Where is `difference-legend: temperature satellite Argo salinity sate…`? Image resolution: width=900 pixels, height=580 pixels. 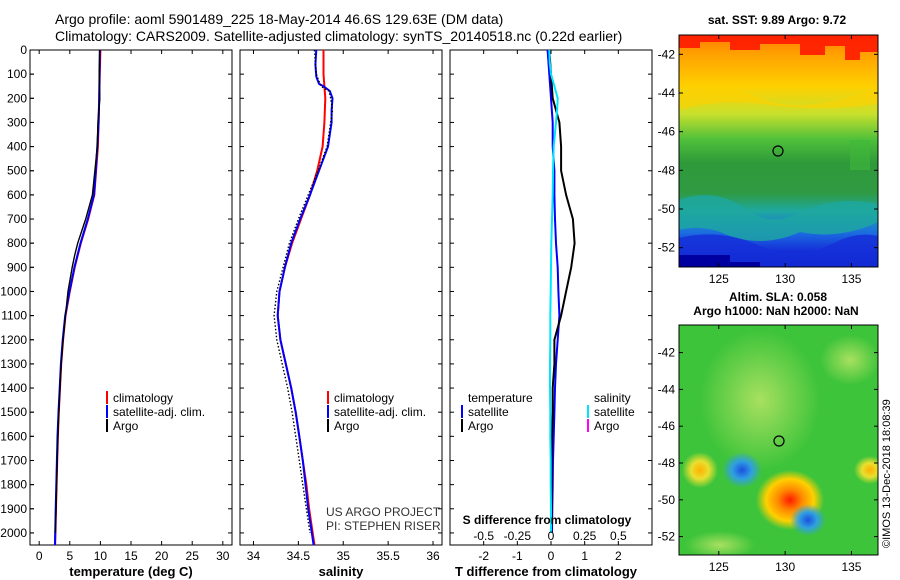
difference-legend: temperature satellite Argo salinity sate… is located at coordinates (548, 412).